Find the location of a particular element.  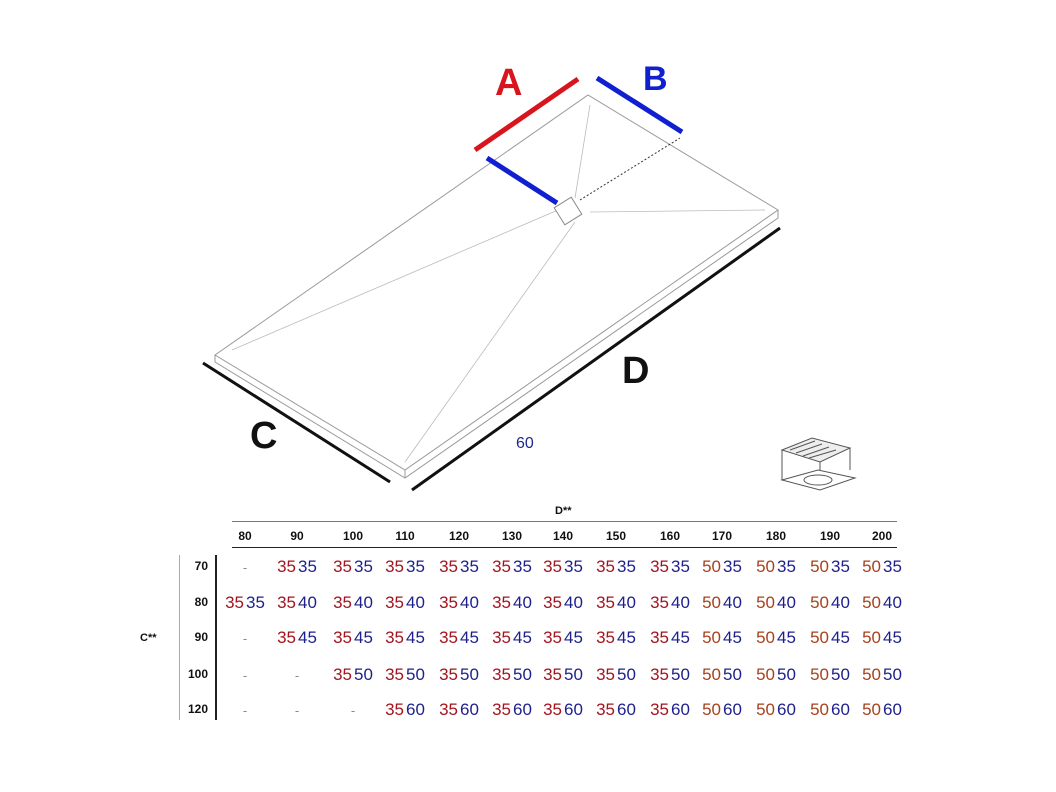

row-header-thin-line is located at coordinates (179, 637).